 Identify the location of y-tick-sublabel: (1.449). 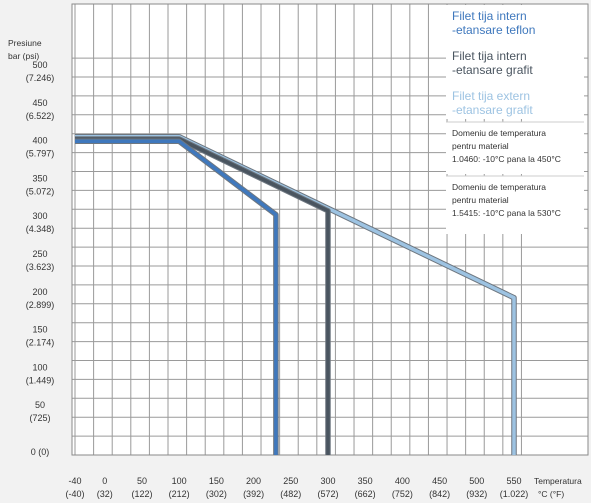
(40, 380).